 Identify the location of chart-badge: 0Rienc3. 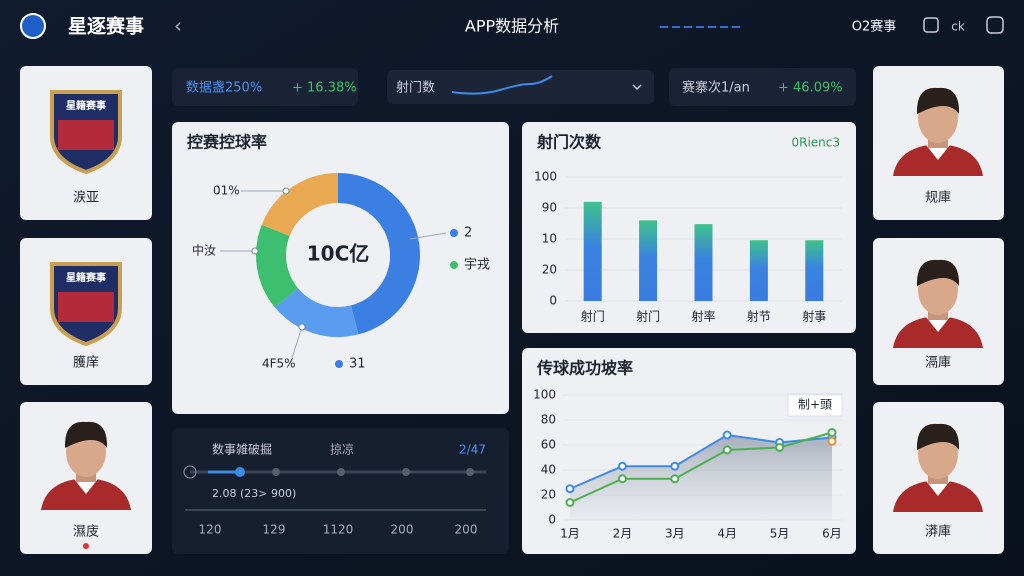
(815, 143).